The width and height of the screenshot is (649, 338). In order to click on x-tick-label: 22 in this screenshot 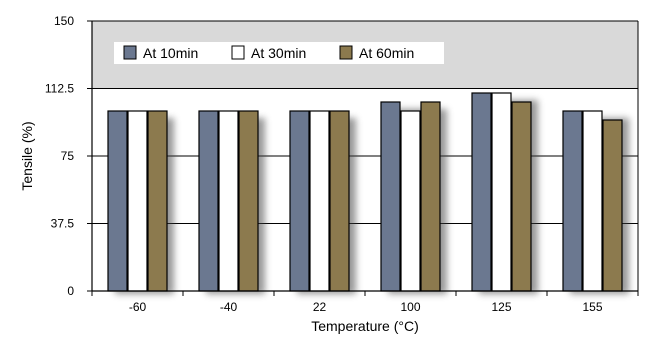, I will do `click(320, 307)`.